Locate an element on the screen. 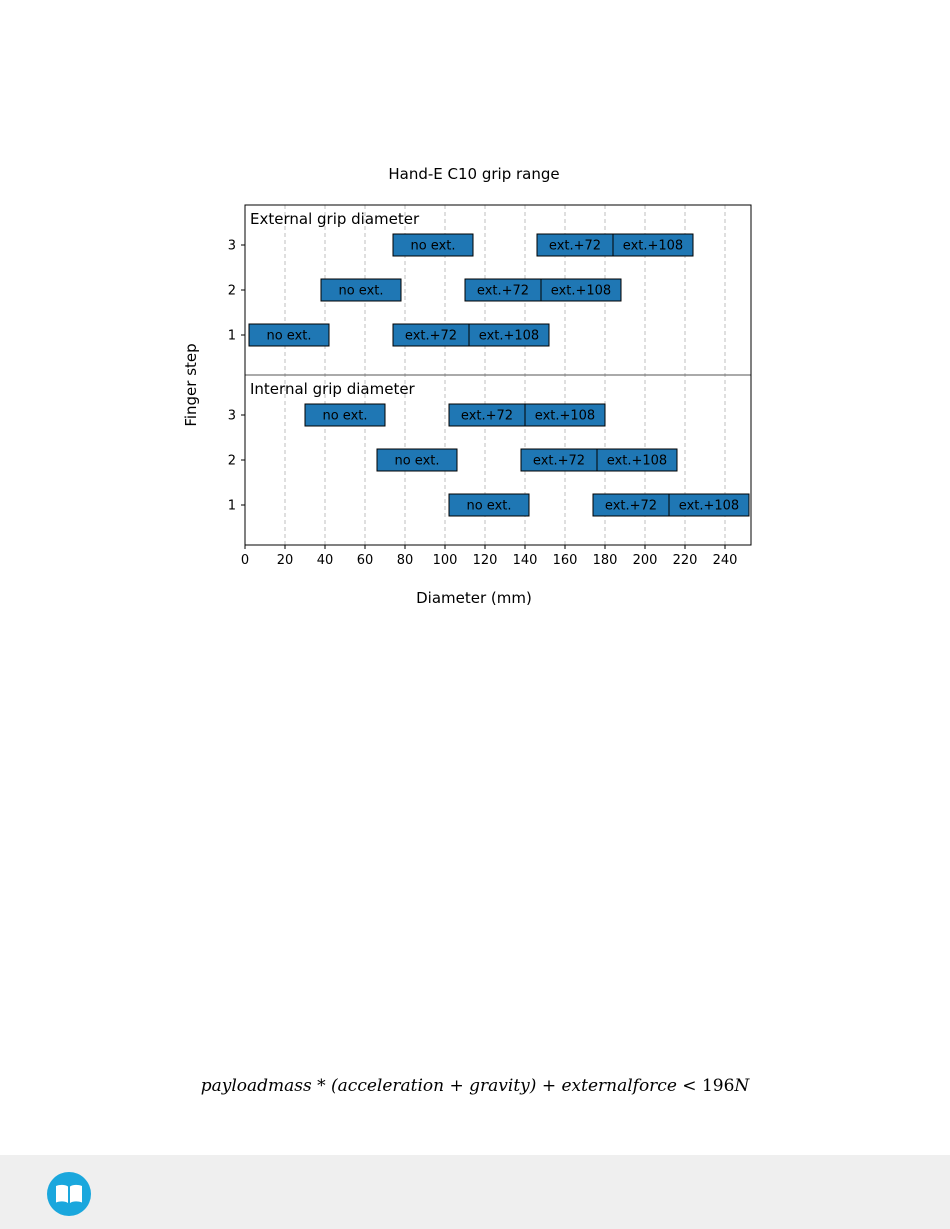 Image resolution: width=950 pixels, height=1229 pixels. x-tick-label: 140 is located at coordinates (525, 560).